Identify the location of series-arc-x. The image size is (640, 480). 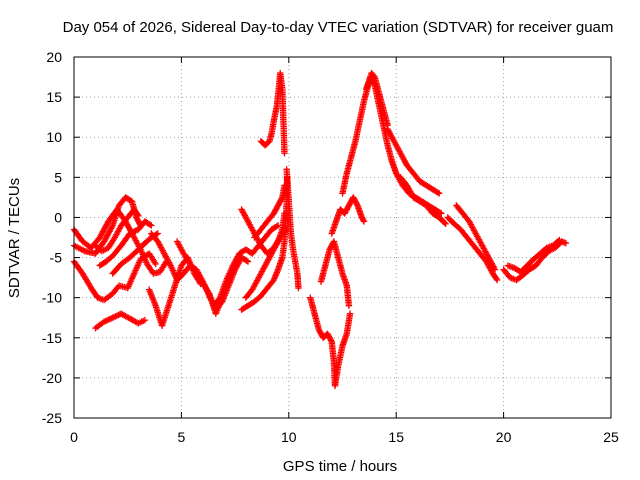
(423, 201).